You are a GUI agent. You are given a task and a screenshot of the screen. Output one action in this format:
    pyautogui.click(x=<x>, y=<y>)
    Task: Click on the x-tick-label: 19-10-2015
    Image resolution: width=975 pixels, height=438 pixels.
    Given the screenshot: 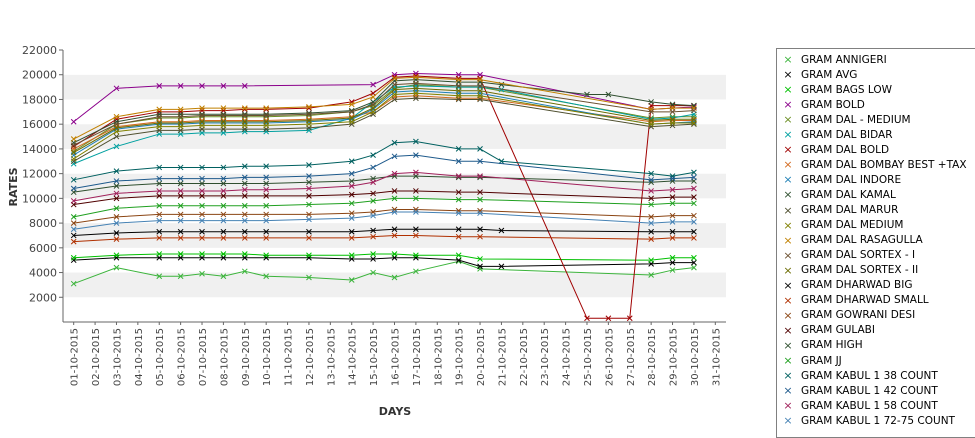 What is the action you would take?
    pyautogui.click(x=460, y=357)
    